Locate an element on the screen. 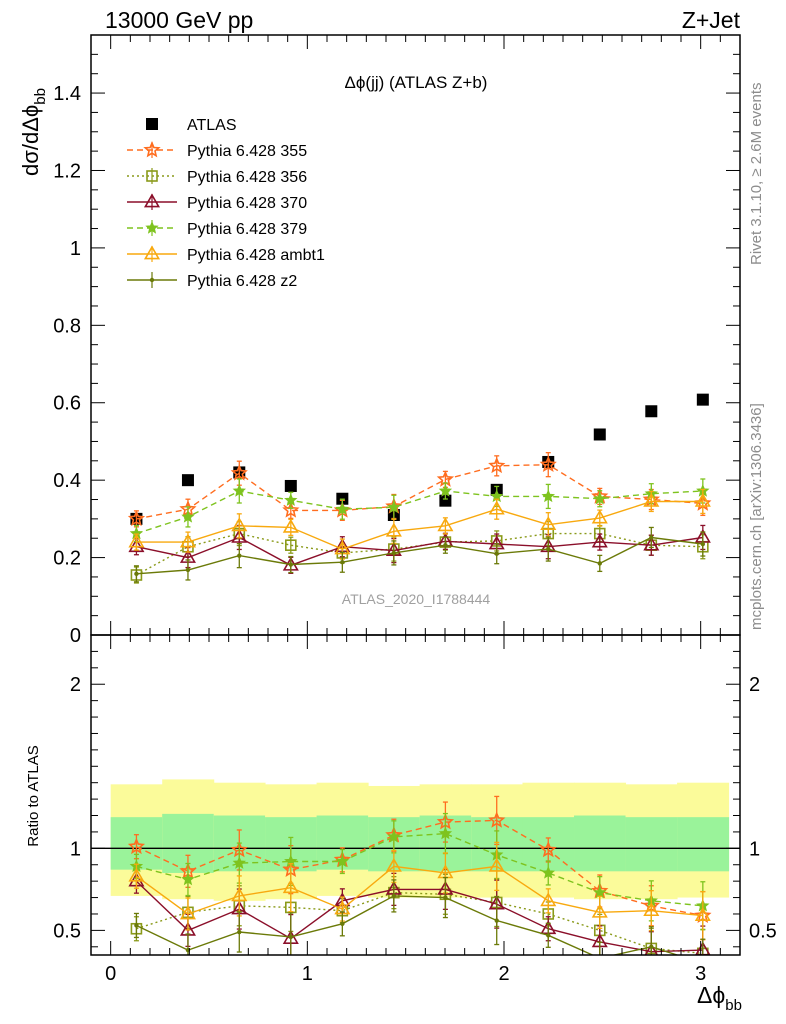 Image resolution: width=786 pixels, height=1024 pixels. legend-entry-pythia-6-428-ambt1: Pythia 6.428 ambt1 is located at coordinates (226, 254).